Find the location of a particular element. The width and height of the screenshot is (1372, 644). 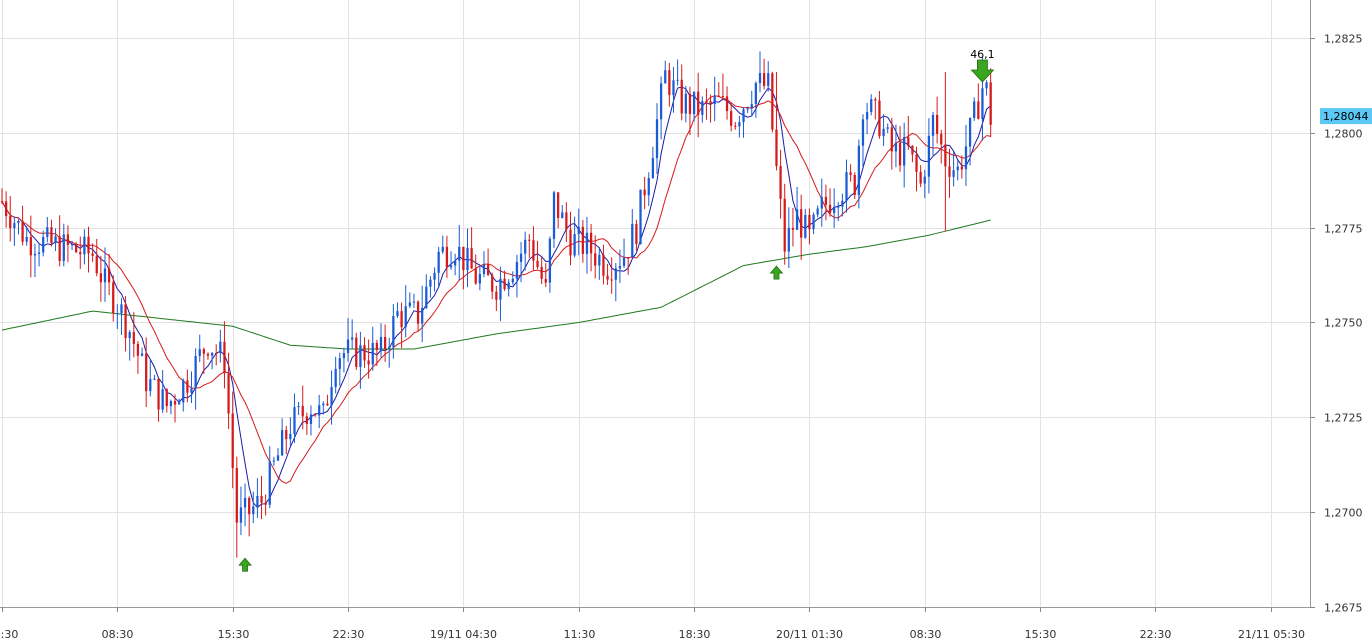

current-price-tag: 1,28044 is located at coordinates (1346, 116).